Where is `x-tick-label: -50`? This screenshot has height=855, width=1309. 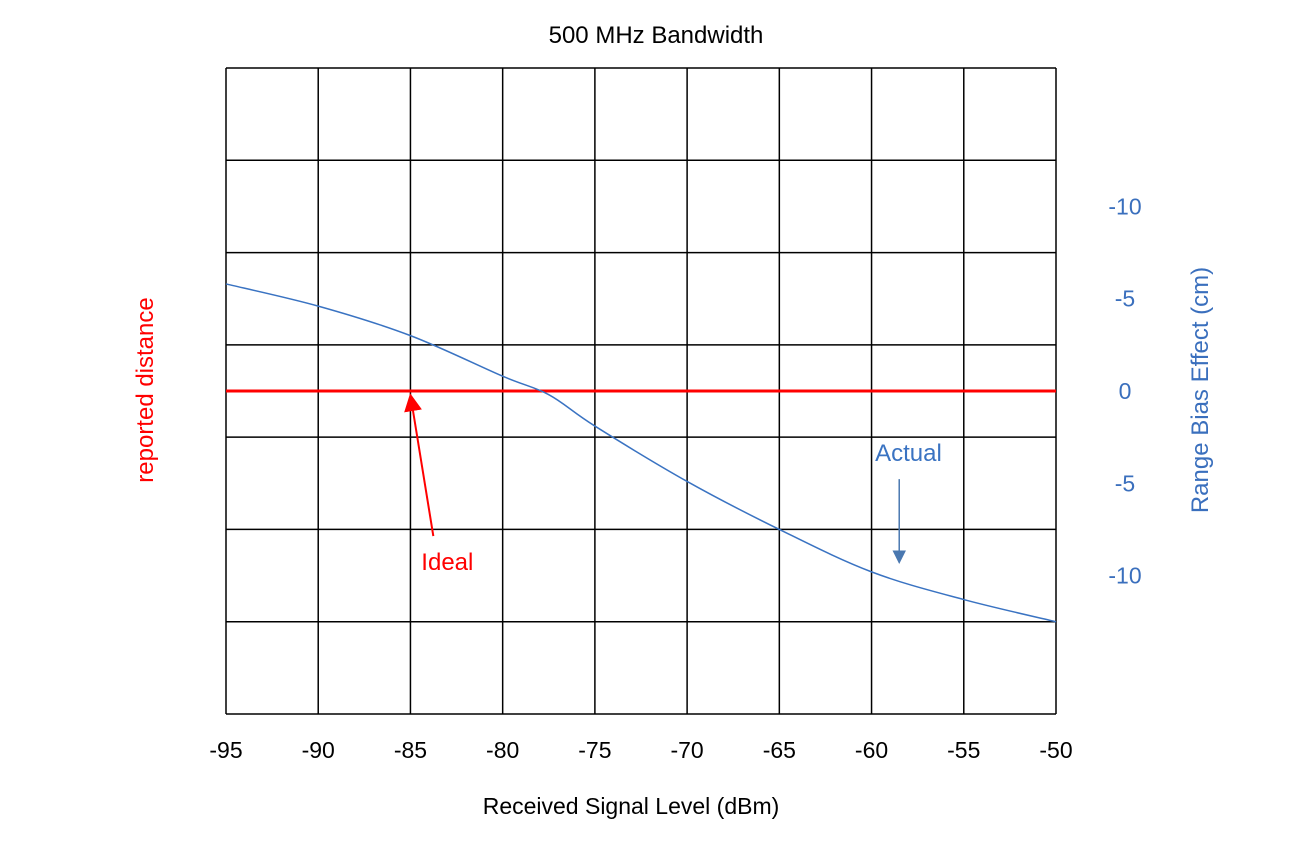 x-tick-label: -50 is located at coordinates (1055, 750).